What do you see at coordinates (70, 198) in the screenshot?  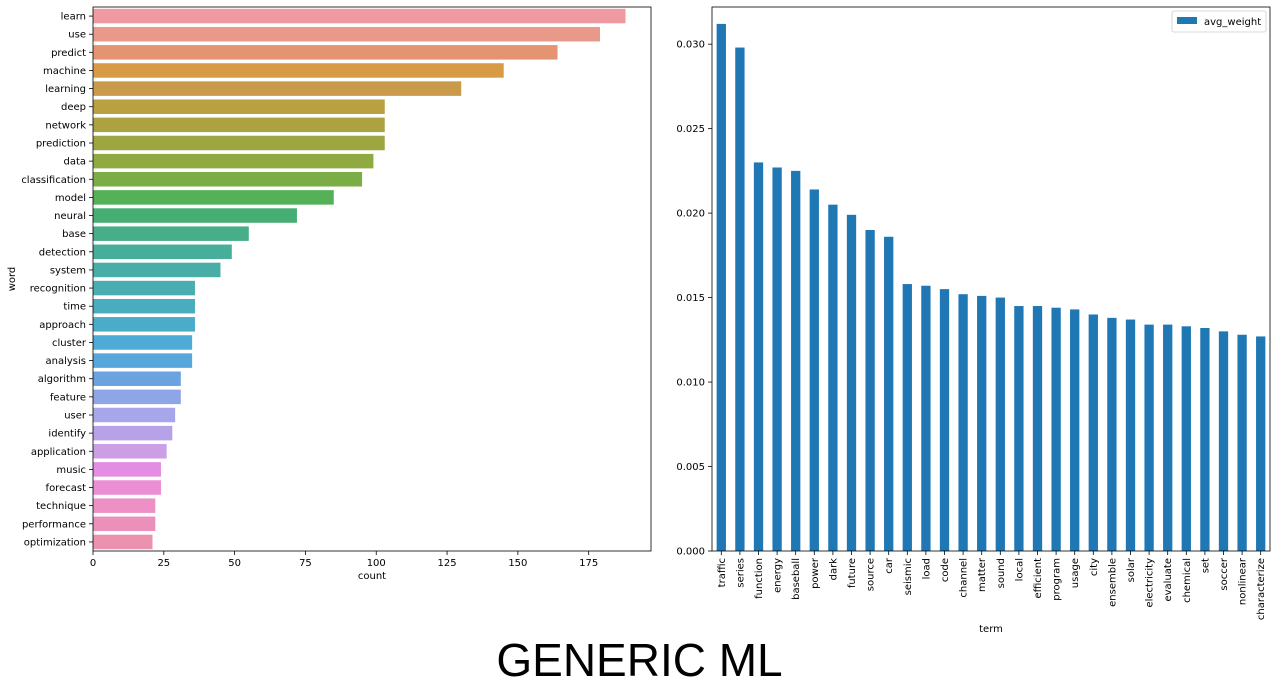 I see `y-tick-label: model` at bounding box center [70, 198].